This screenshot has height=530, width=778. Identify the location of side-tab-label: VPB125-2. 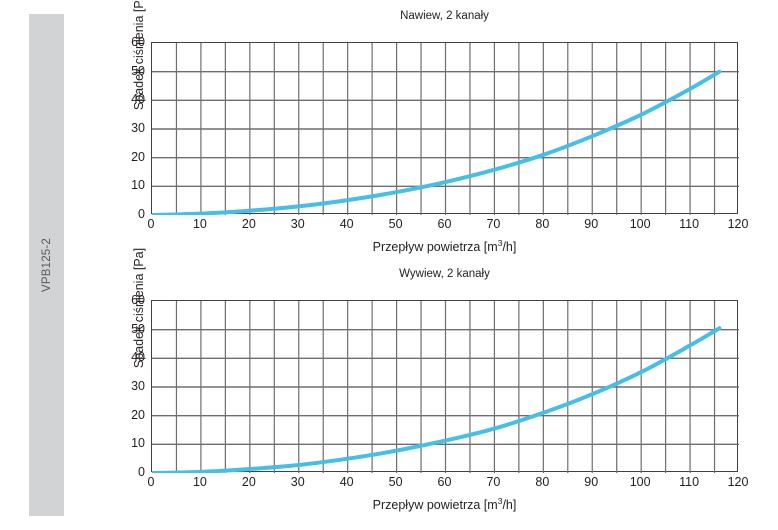
(46, 265).